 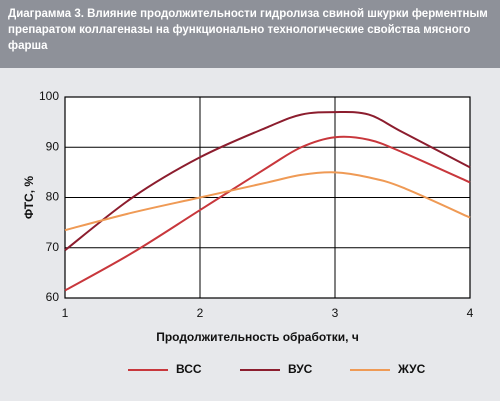 I want to click on x-tick-label: 4, so click(x=470, y=313).